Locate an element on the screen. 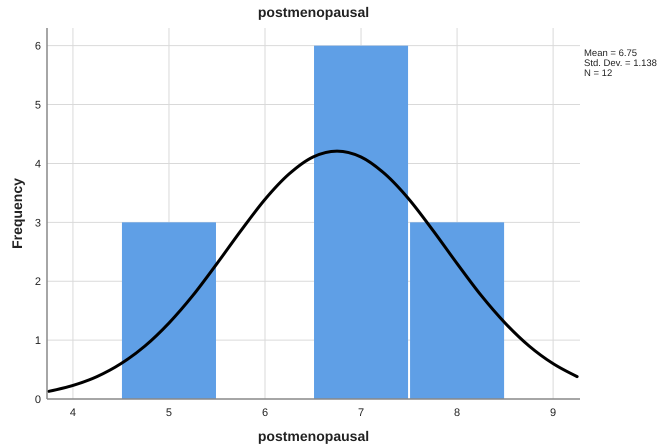 The height and width of the screenshot is (447, 664). y-tick-label: 4 is located at coordinates (37, 164).